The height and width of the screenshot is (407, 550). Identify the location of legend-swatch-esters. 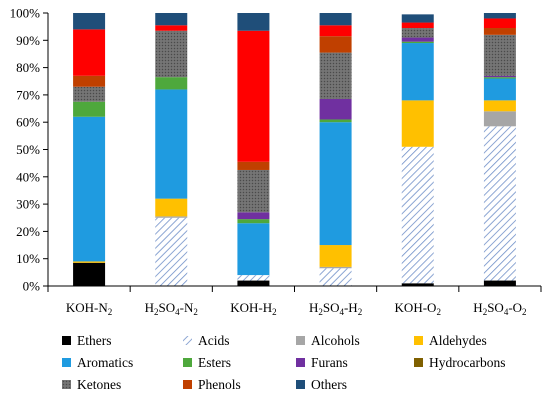
(187, 362).